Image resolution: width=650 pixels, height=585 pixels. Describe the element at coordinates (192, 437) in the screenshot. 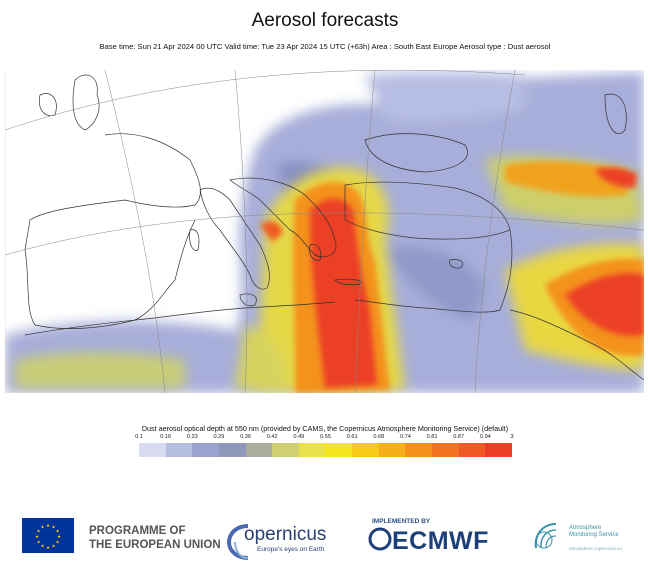

I see `colorbar-tick-label: 0.23` at that location.